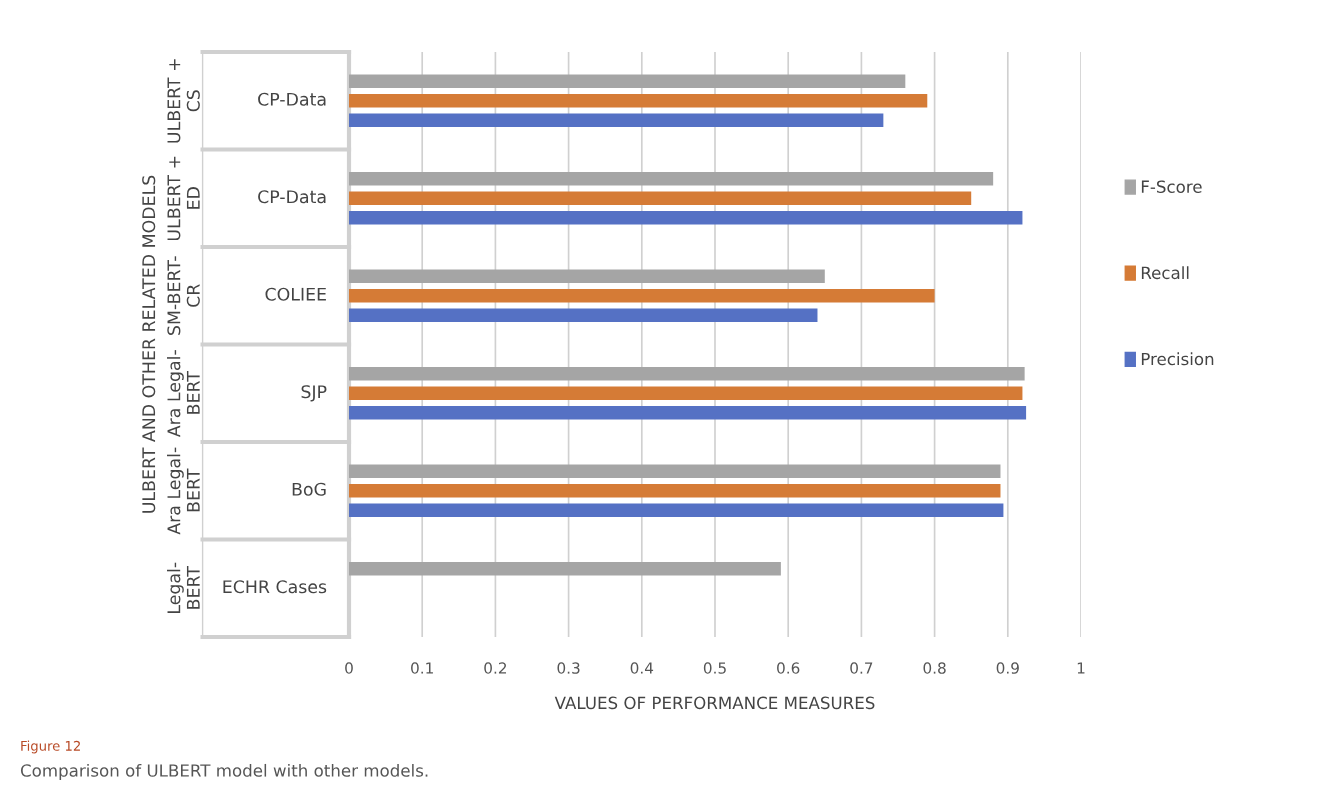  Describe the element at coordinates (183, 587) in the screenshot. I see `y-tick-label: Legal- BERT` at that location.